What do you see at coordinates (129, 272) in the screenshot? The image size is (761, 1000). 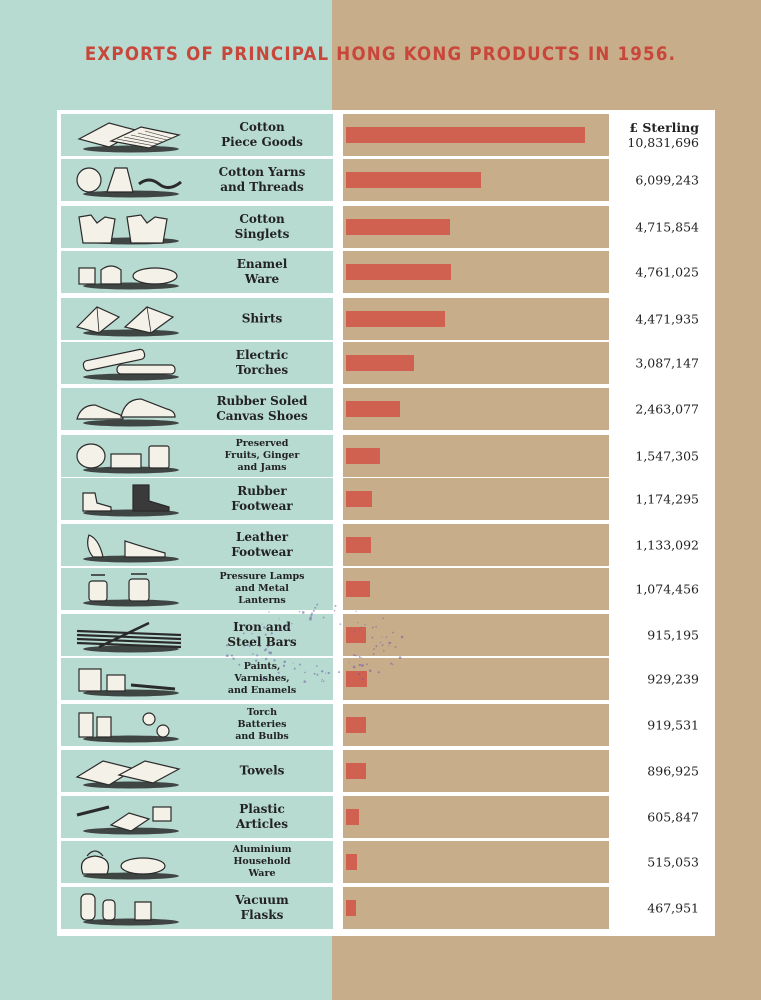 I see `enamel-pots-icon` at bounding box center [129, 272].